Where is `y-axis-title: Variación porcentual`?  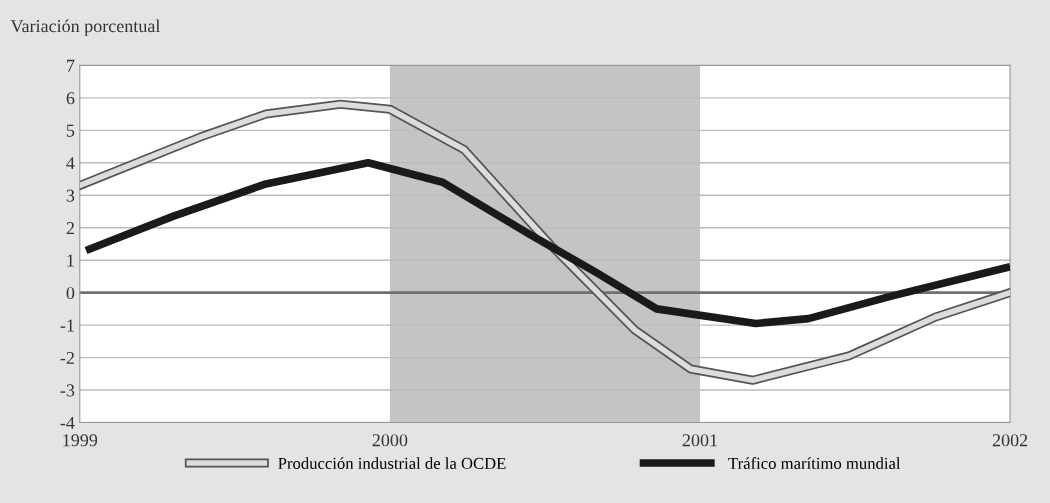 y-axis-title: Variación porcentual is located at coordinates (85, 27).